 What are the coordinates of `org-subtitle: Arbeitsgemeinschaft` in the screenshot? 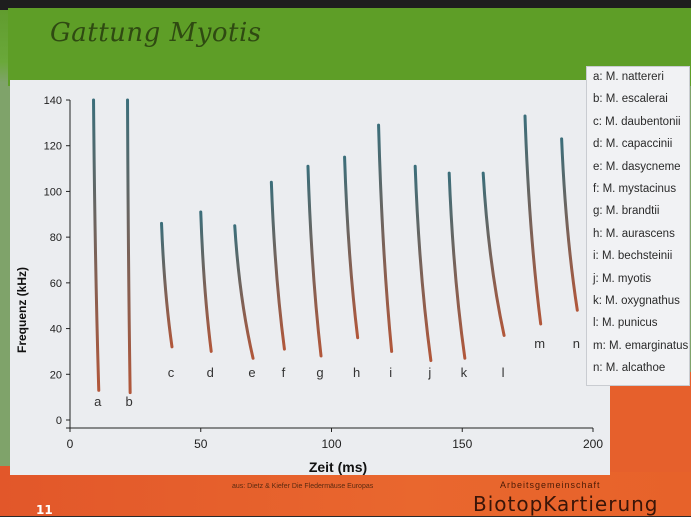 It's located at (550, 485).